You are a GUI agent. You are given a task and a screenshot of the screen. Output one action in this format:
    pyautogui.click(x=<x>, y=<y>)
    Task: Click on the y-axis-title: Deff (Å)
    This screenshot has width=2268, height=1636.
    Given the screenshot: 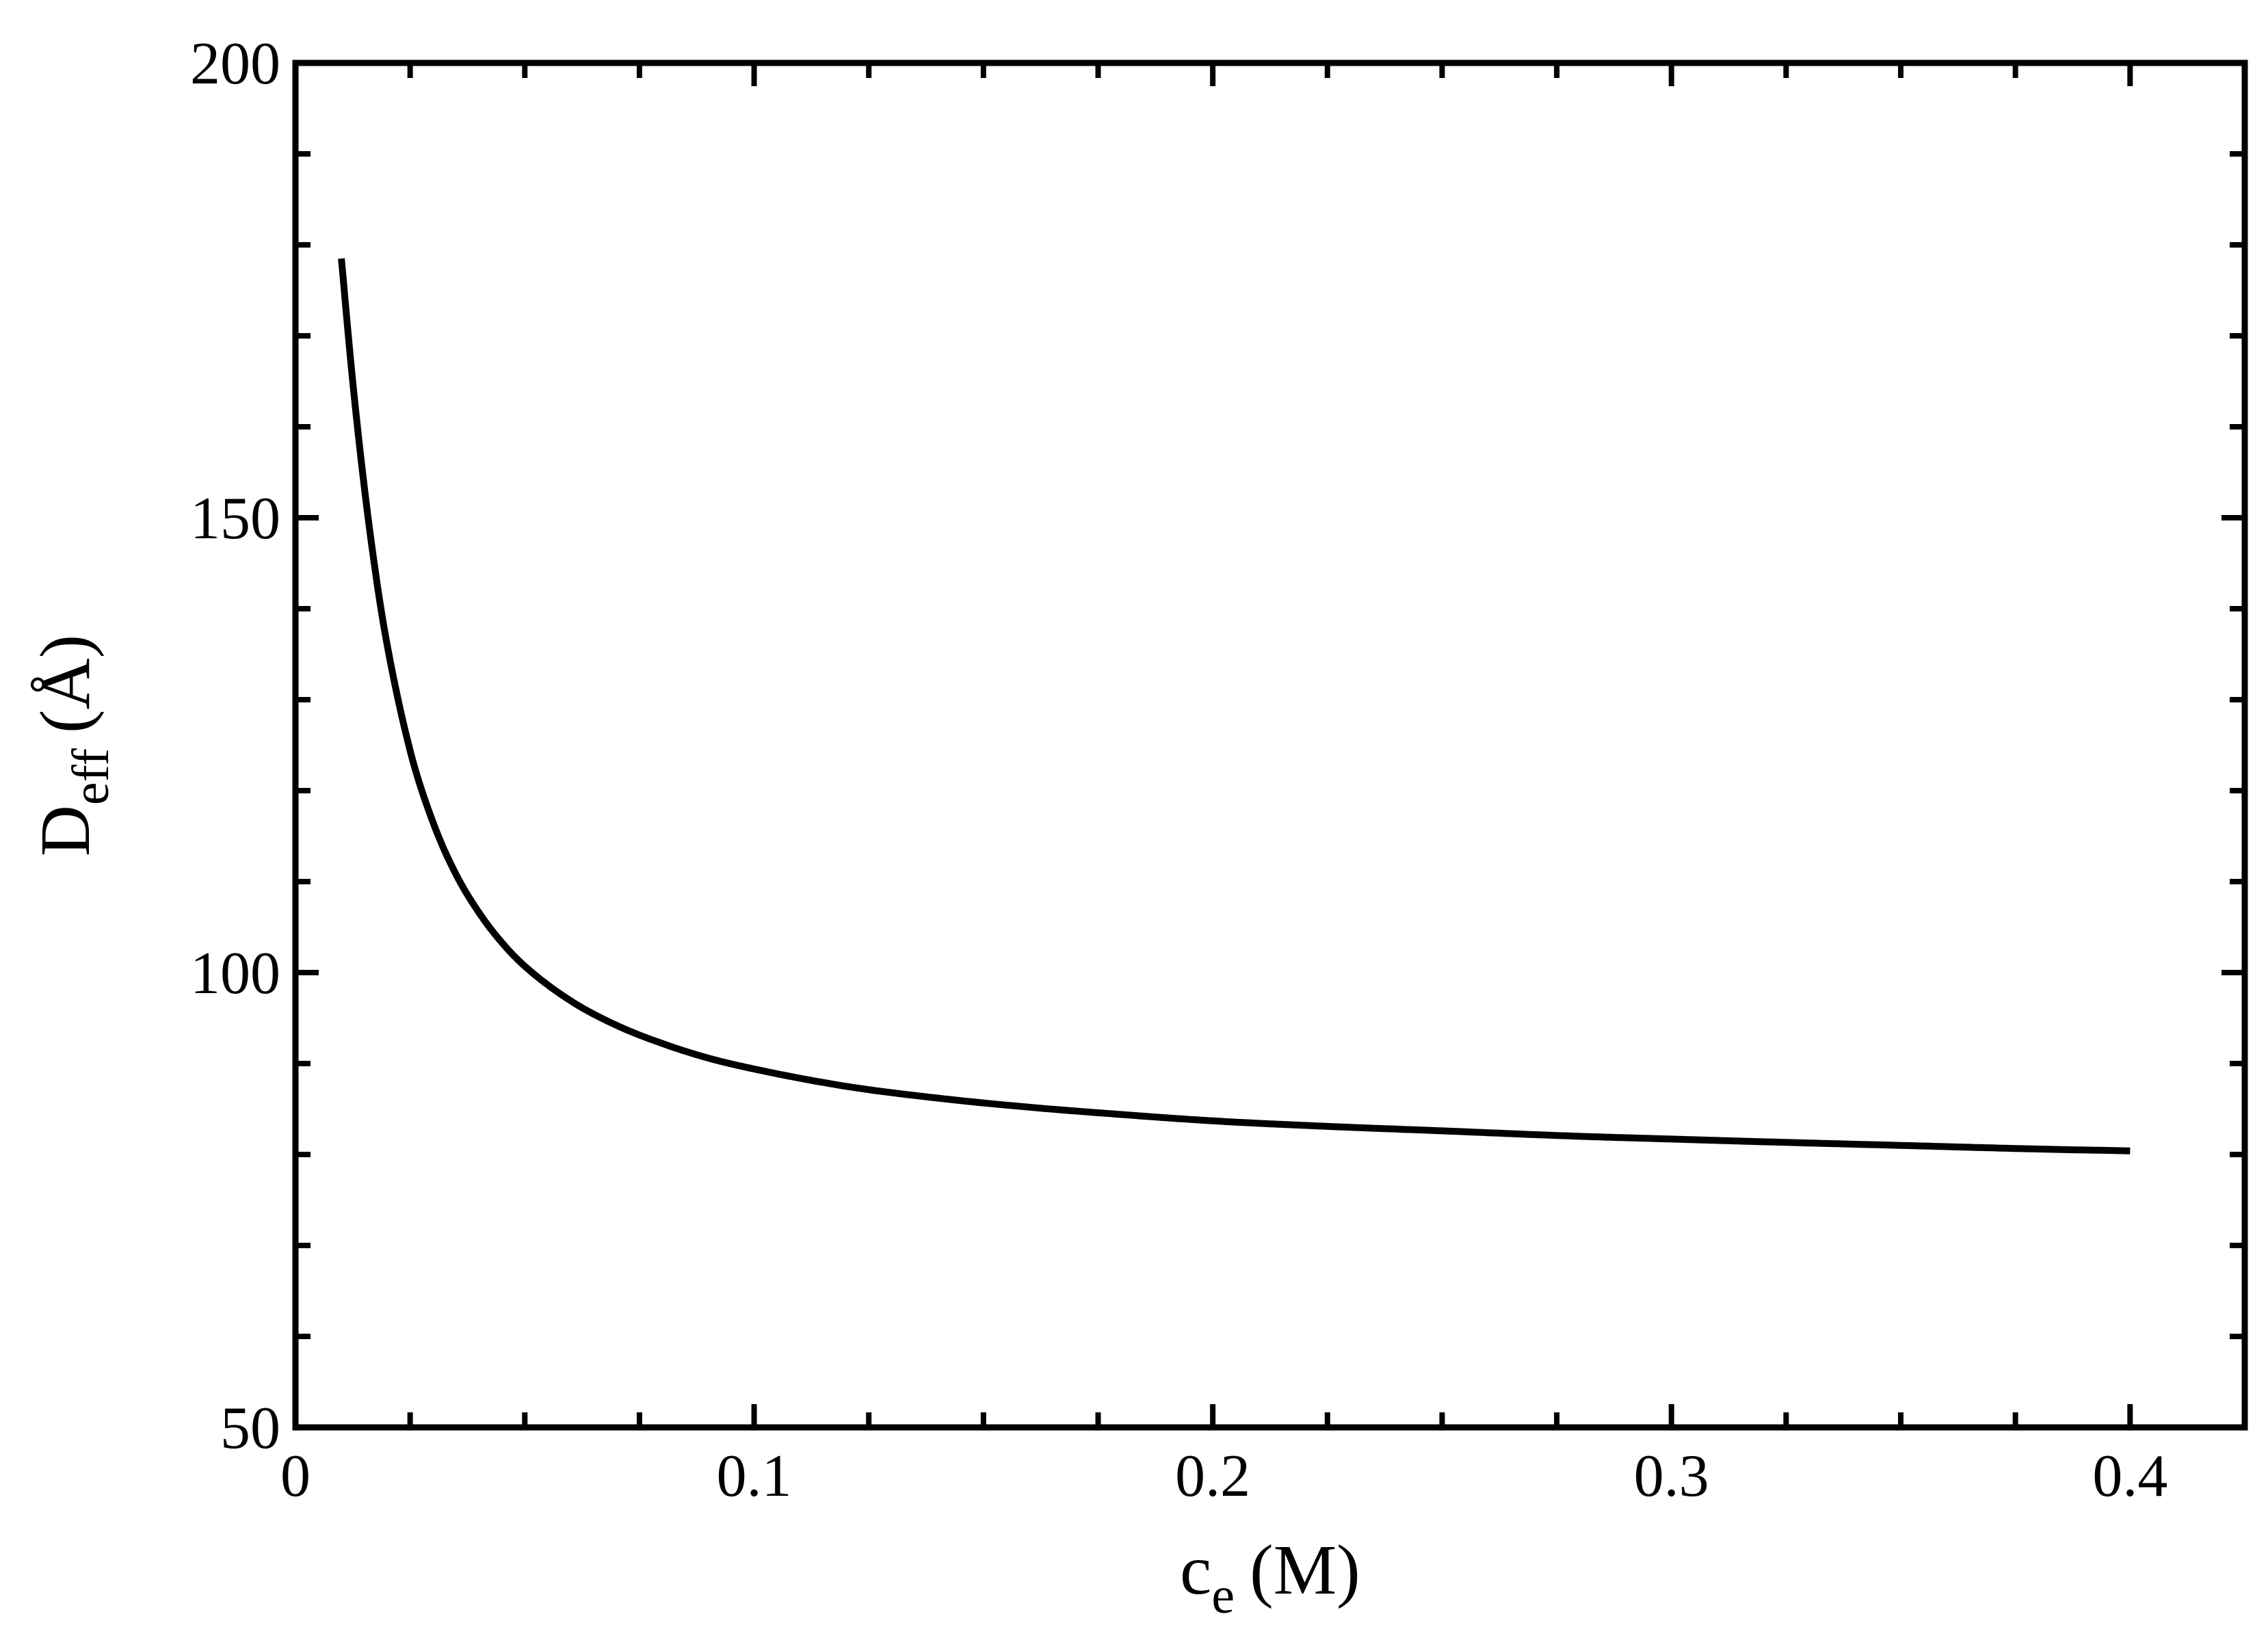 What is the action you would take?
    pyautogui.click(x=73, y=745)
    